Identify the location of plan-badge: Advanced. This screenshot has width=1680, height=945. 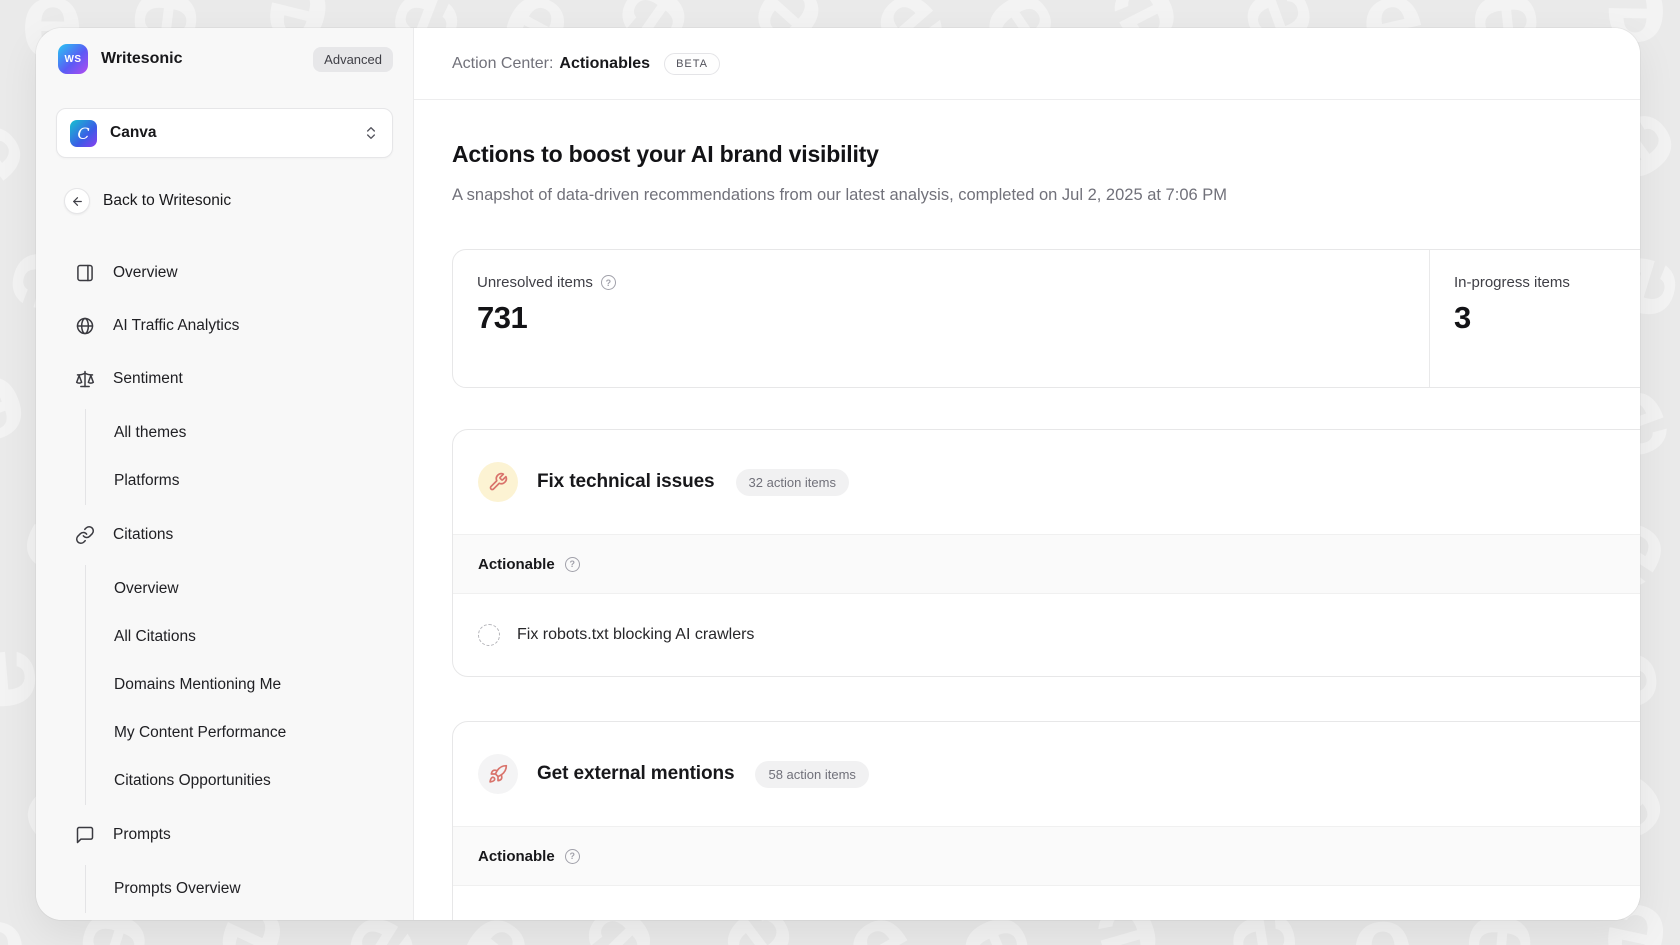
(353, 59).